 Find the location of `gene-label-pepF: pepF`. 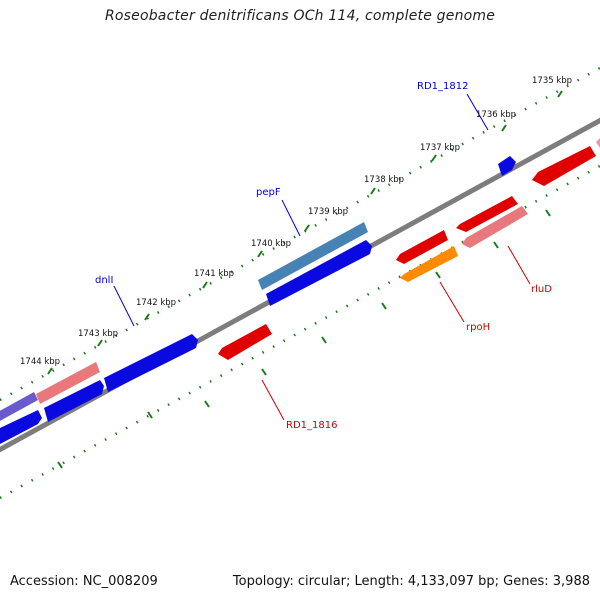

gene-label-pepF: pepF is located at coordinates (268, 192).